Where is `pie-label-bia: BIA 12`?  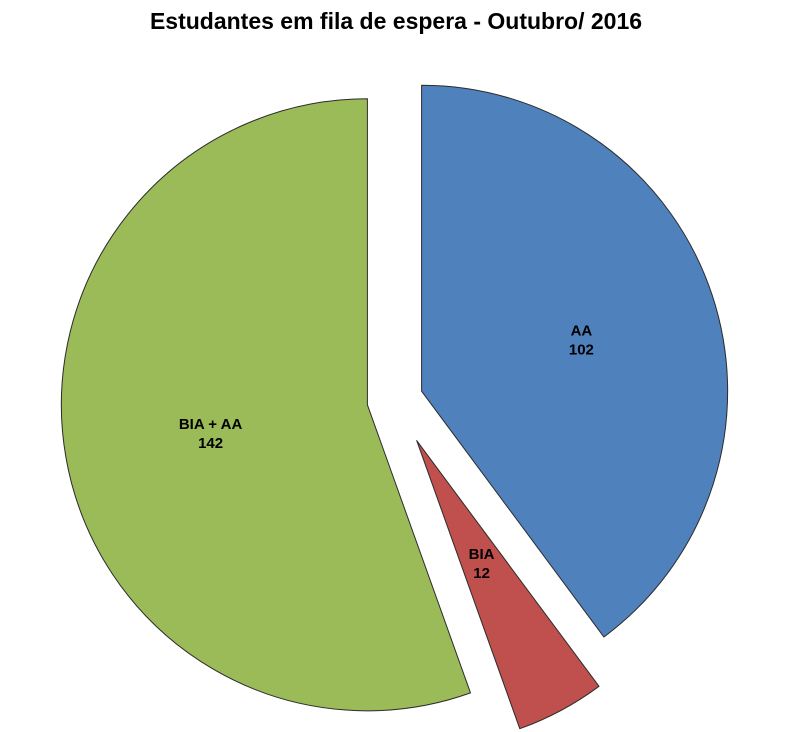 pie-label-bia: BIA 12 is located at coordinates (482, 564).